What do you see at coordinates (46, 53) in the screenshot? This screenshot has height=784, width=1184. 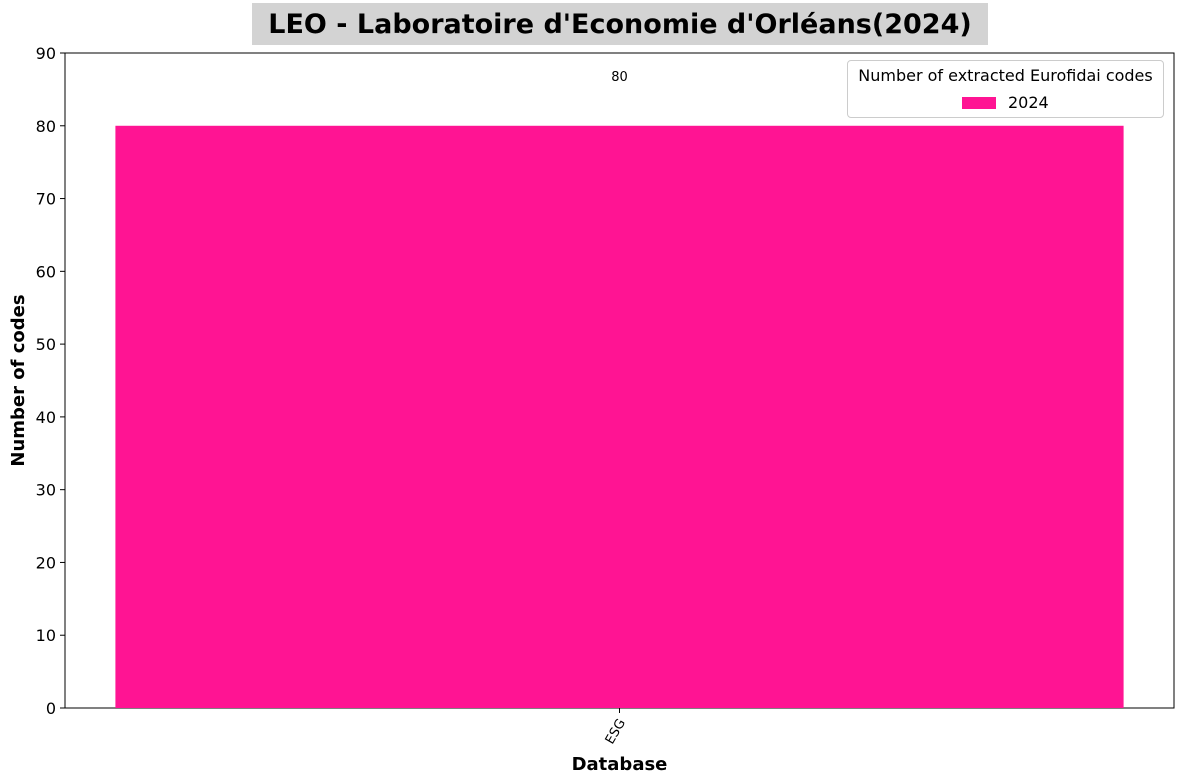 I see `y-tick-label: 90` at bounding box center [46, 53].